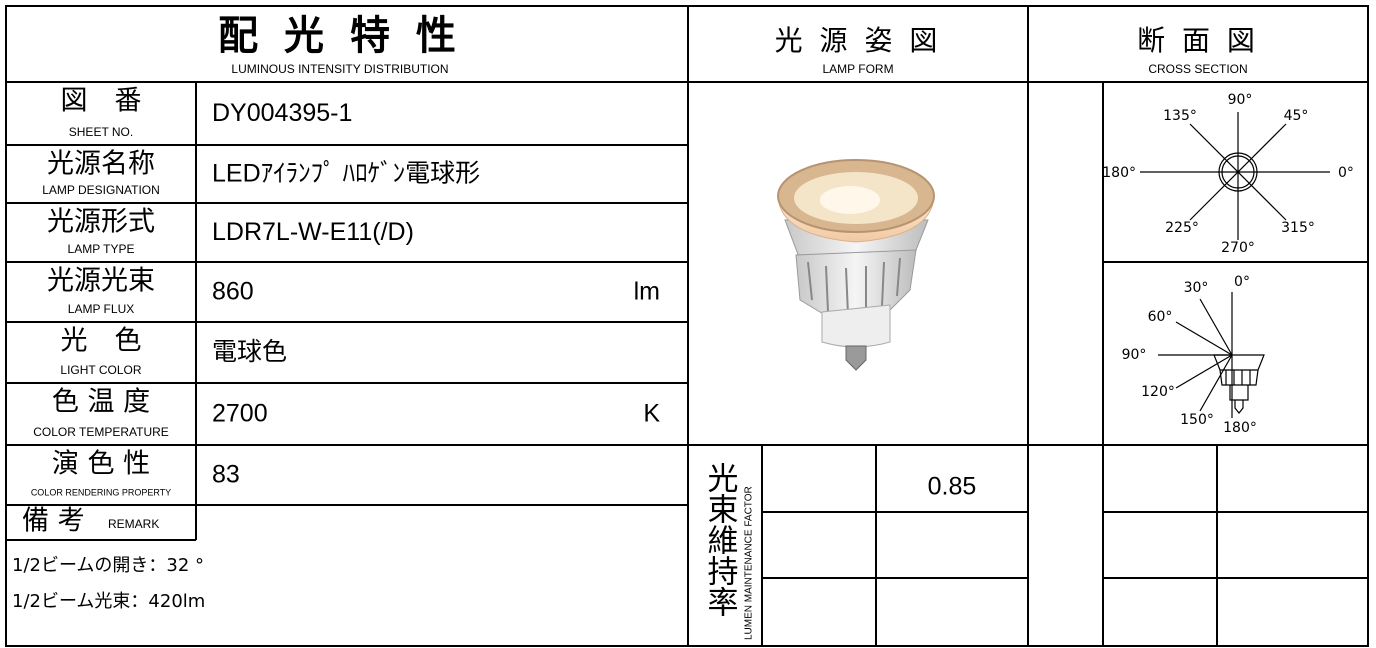 This screenshot has height=648, width=1376. I want to click on section-title: 配 光 特 性, so click(340, 36).